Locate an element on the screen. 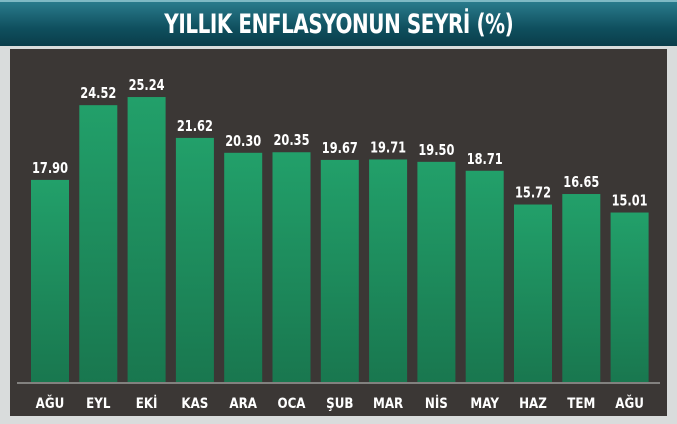  data-label: 18.71 is located at coordinates (485, 159).